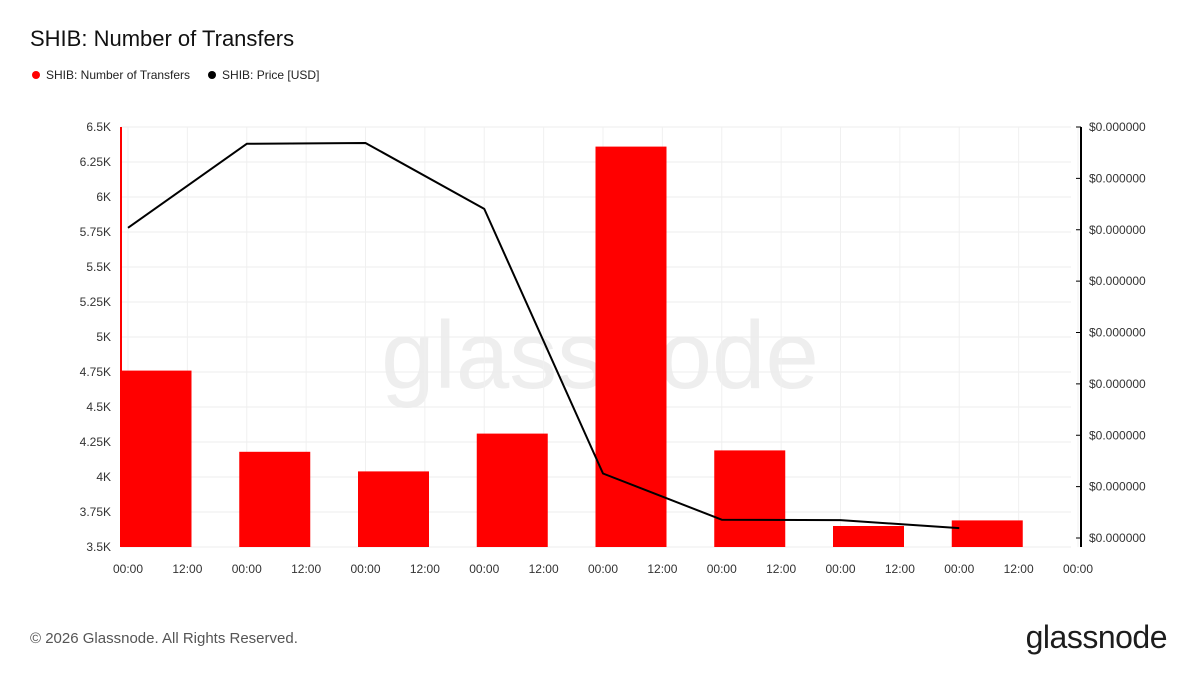 Image resolution: width=1200 pixels, height=675 pixels. I want to click on y-left-tick-label: 4.75K, so click(95, 372).